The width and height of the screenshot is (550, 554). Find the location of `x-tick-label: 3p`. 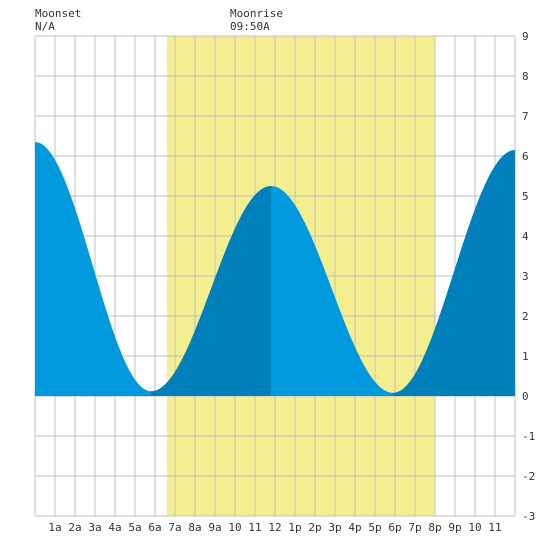

x-tick-label: 3p is located at coordinates (334, 527).